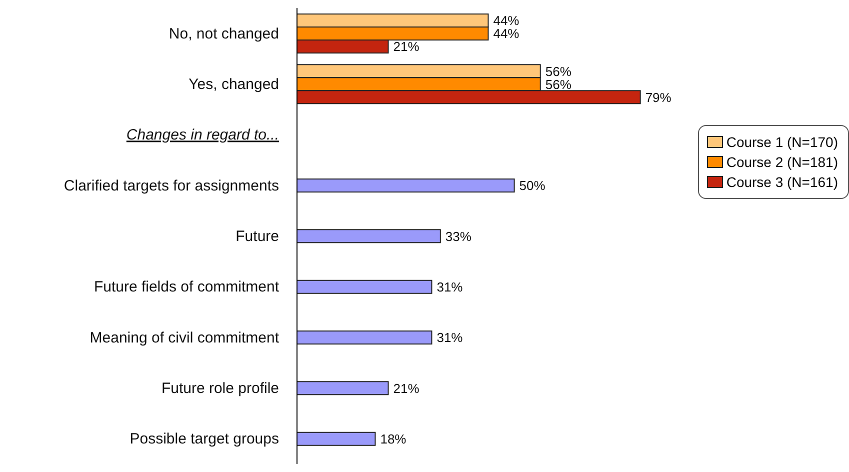  What do you see at coordinates (458, 236) in the screenshot?
I see `data-label: 33%` at bounding box center [458, 236].